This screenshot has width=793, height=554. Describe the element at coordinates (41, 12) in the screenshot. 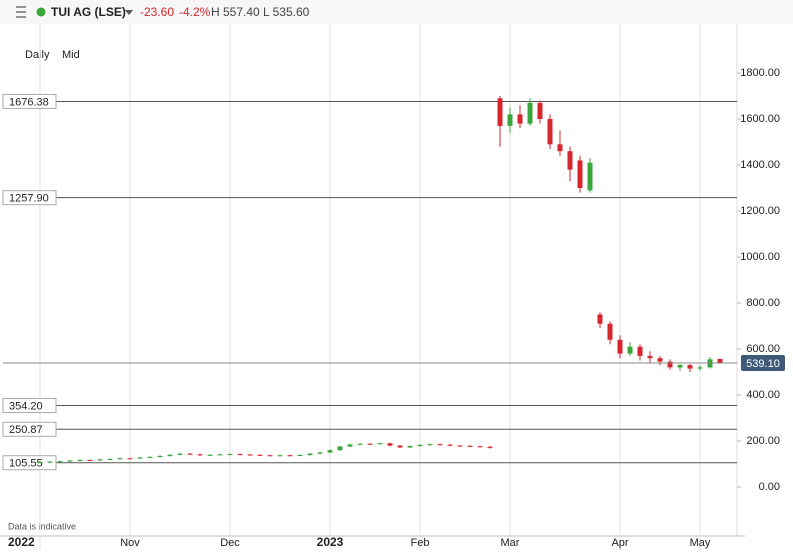

I see `status-dot` at that location.